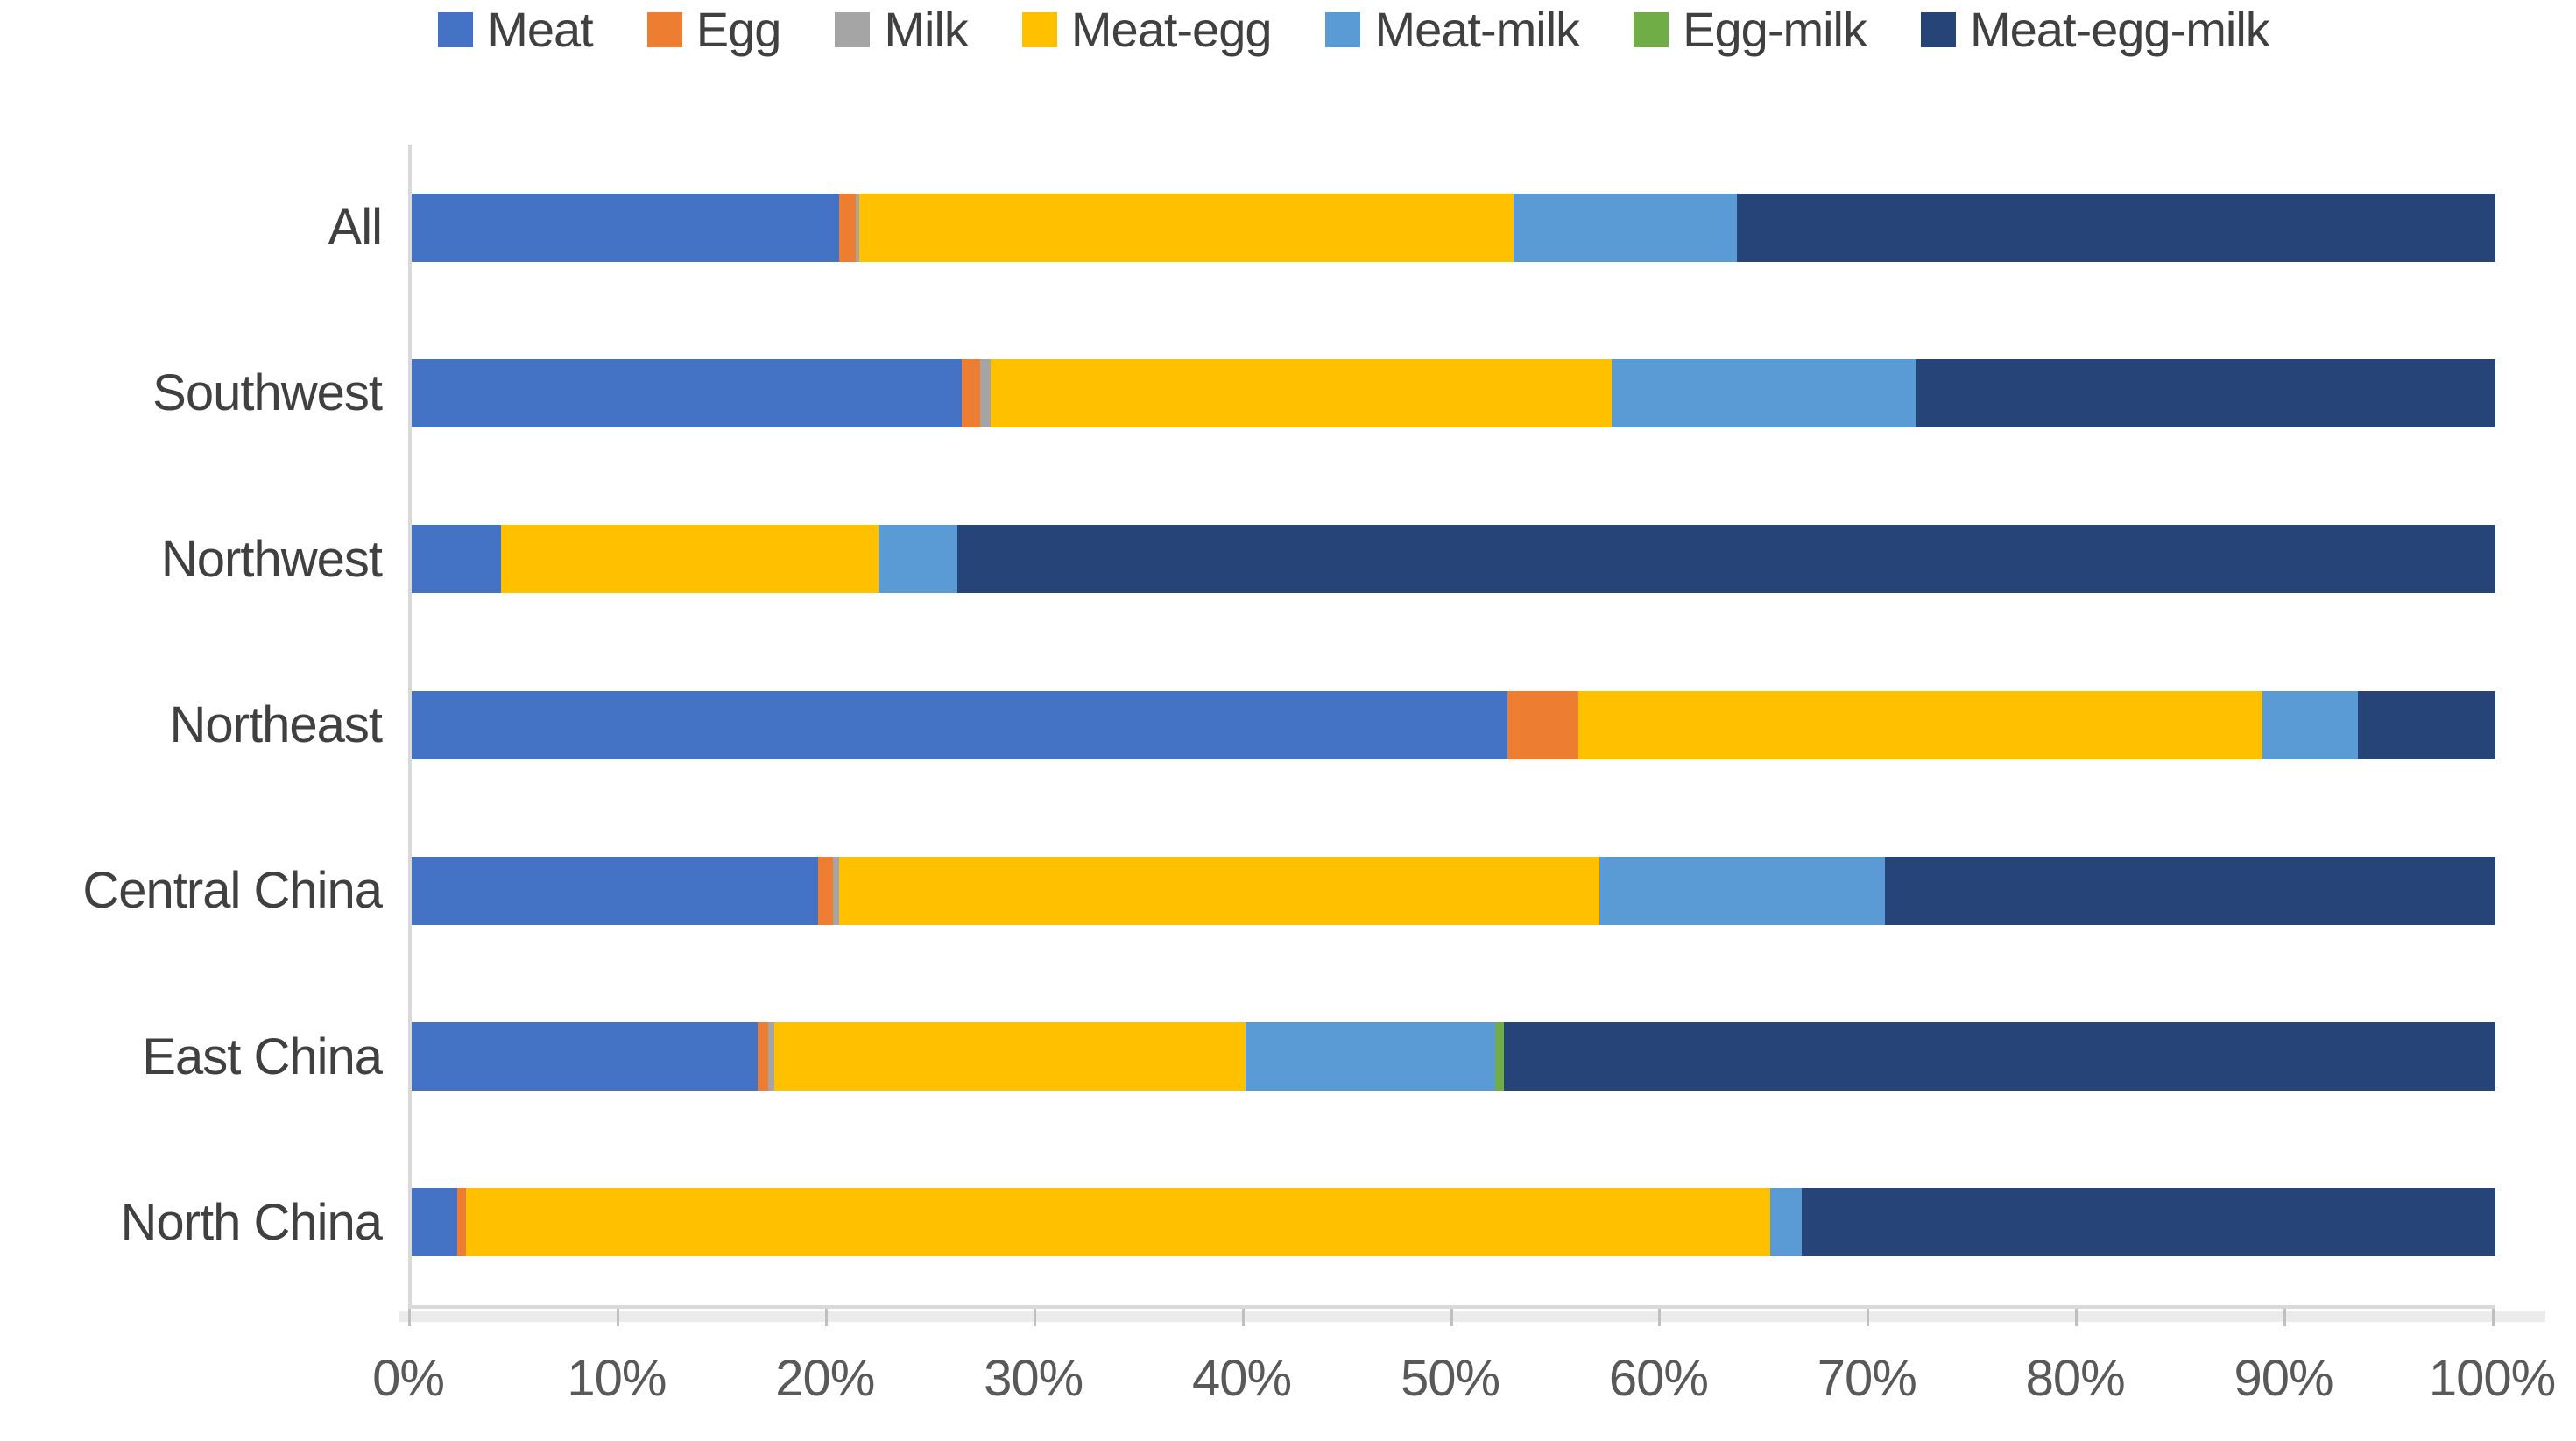  Describe the element at coordinates (262, 1056) in the screenshot. I see `category-label-east-china: East China` at that location.